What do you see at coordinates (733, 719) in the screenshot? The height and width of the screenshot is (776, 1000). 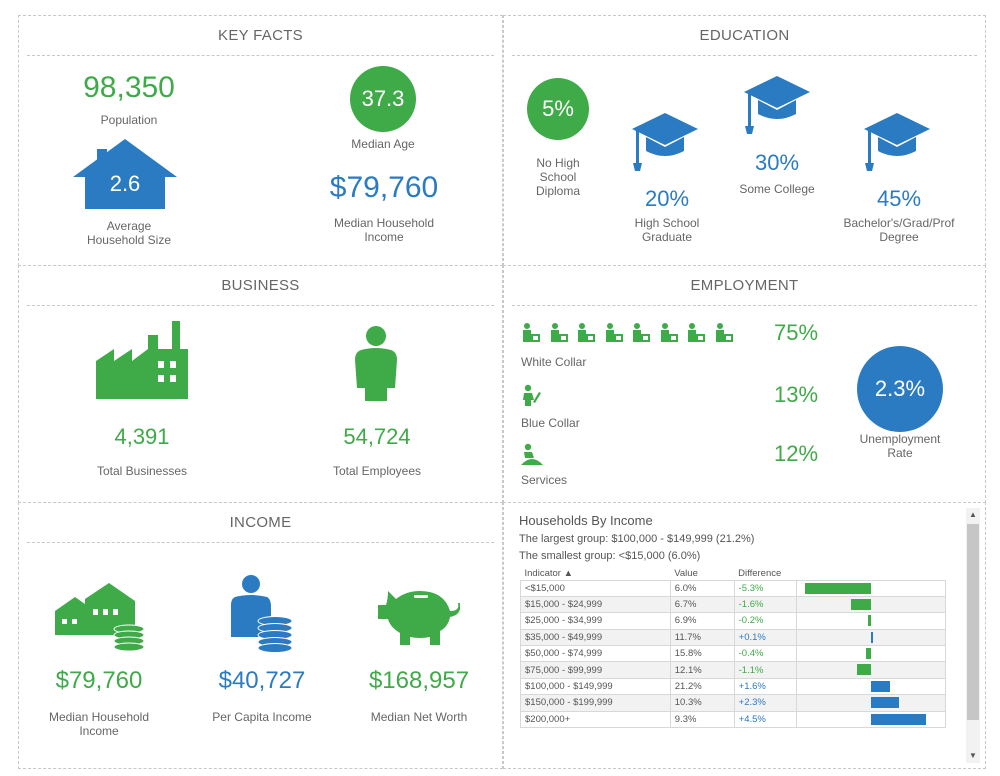 I see `table-row: $200,000+ 9.3% +4.5%` at bounding box center [733, 719].